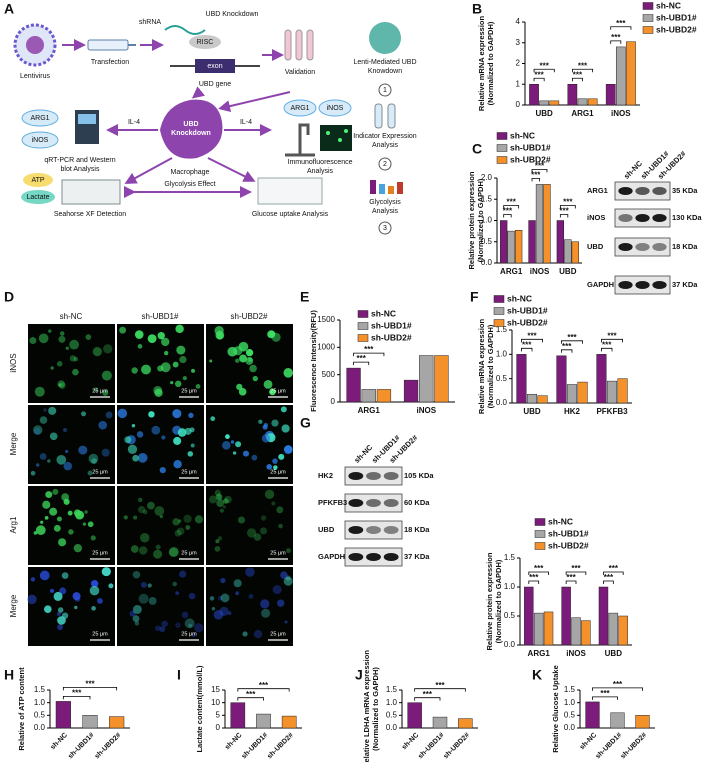  I want to click on diagram-label: Lentivirus, so click(35, 76).